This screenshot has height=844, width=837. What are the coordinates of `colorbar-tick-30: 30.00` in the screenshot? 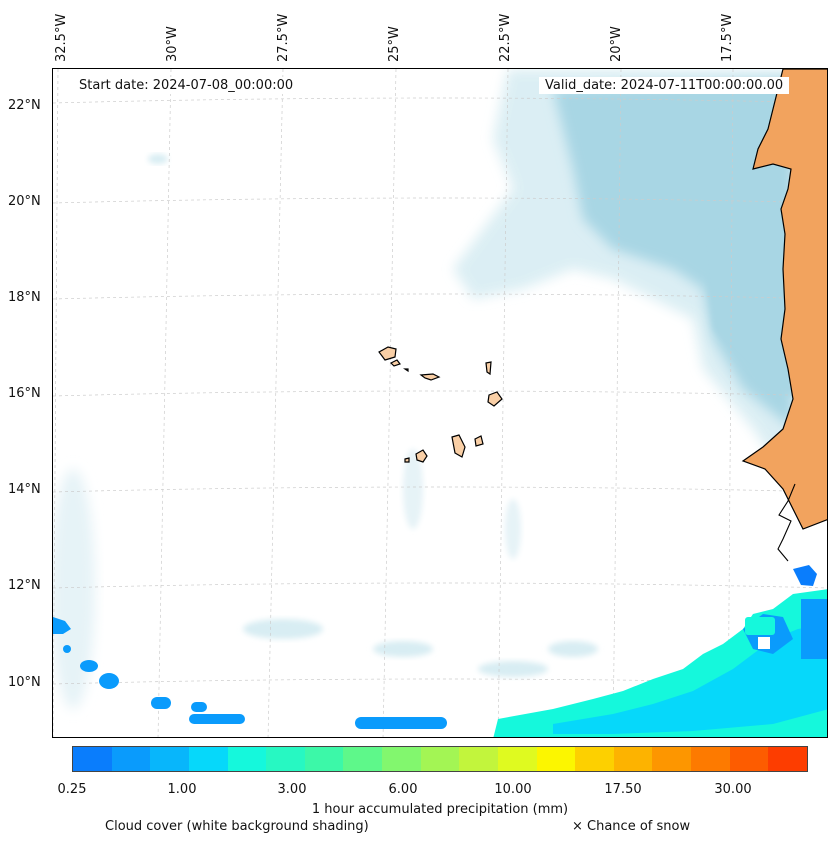 It's located at (733, 789).